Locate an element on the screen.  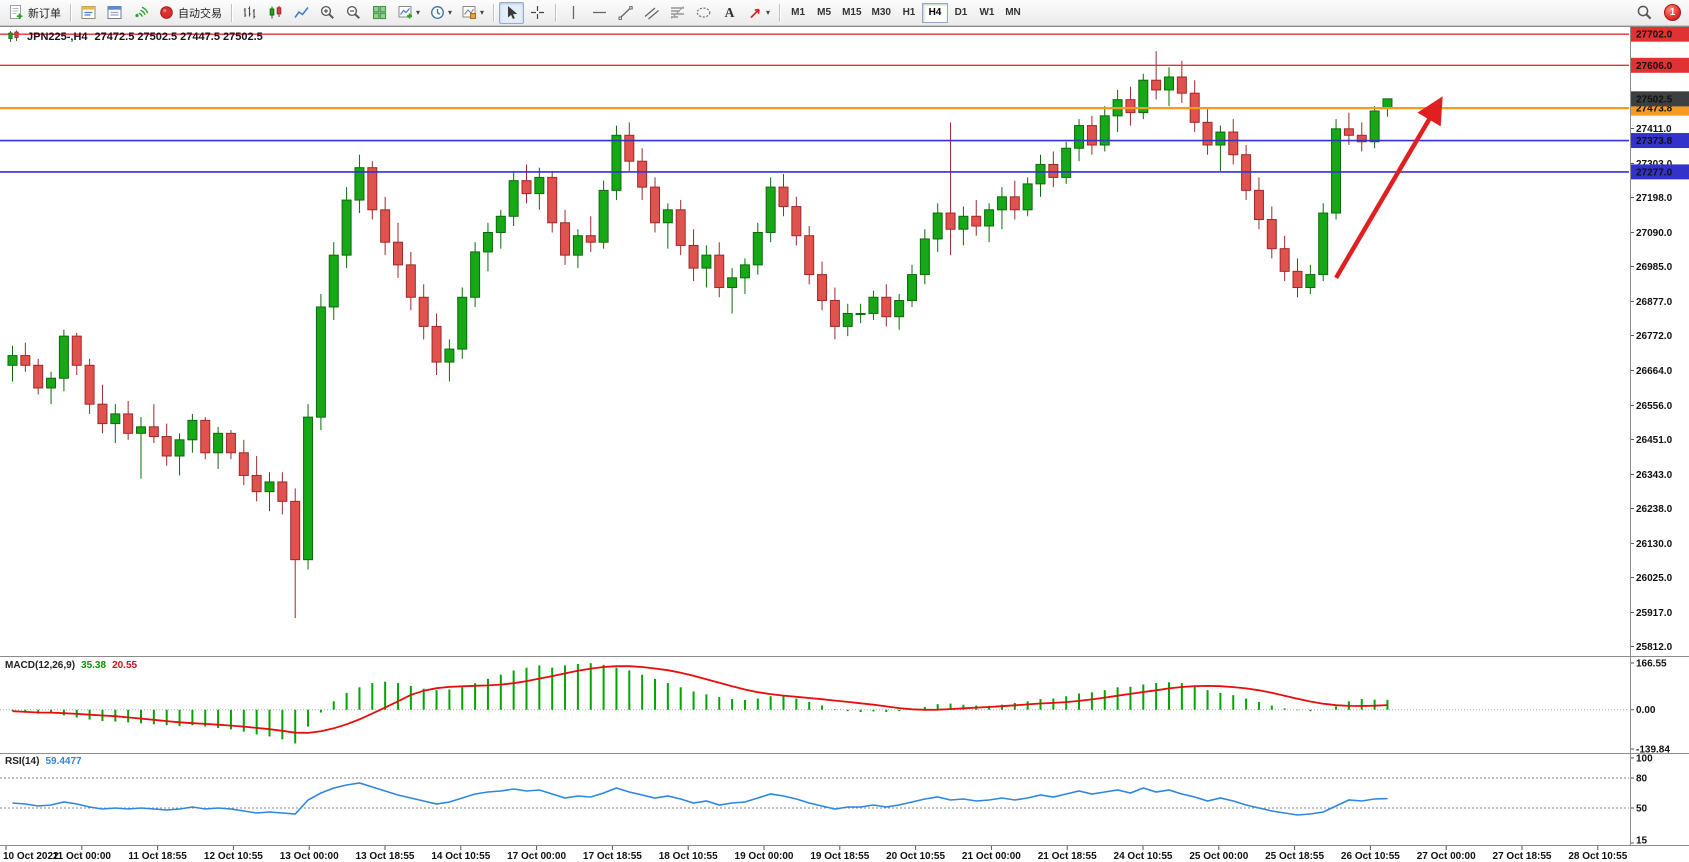
data-window-button is located at coordinates (114, 13).